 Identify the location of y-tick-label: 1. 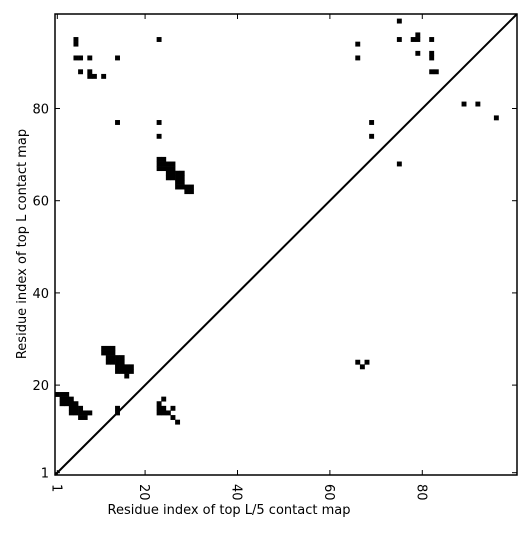
(45, 474).